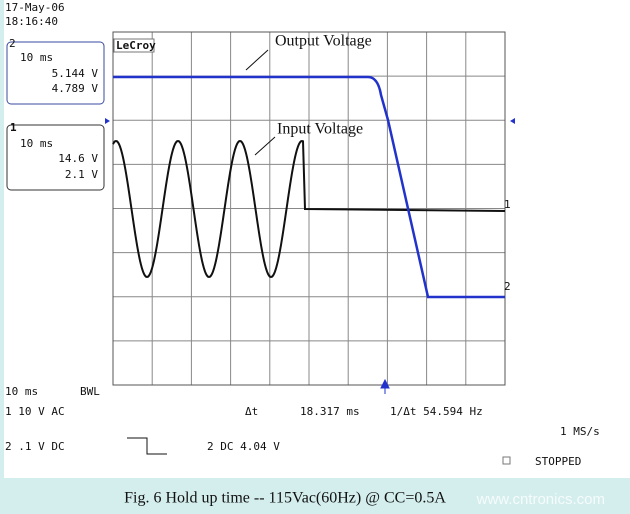  I want to click on watermark: www.cntronics.com, so click(540, 499).